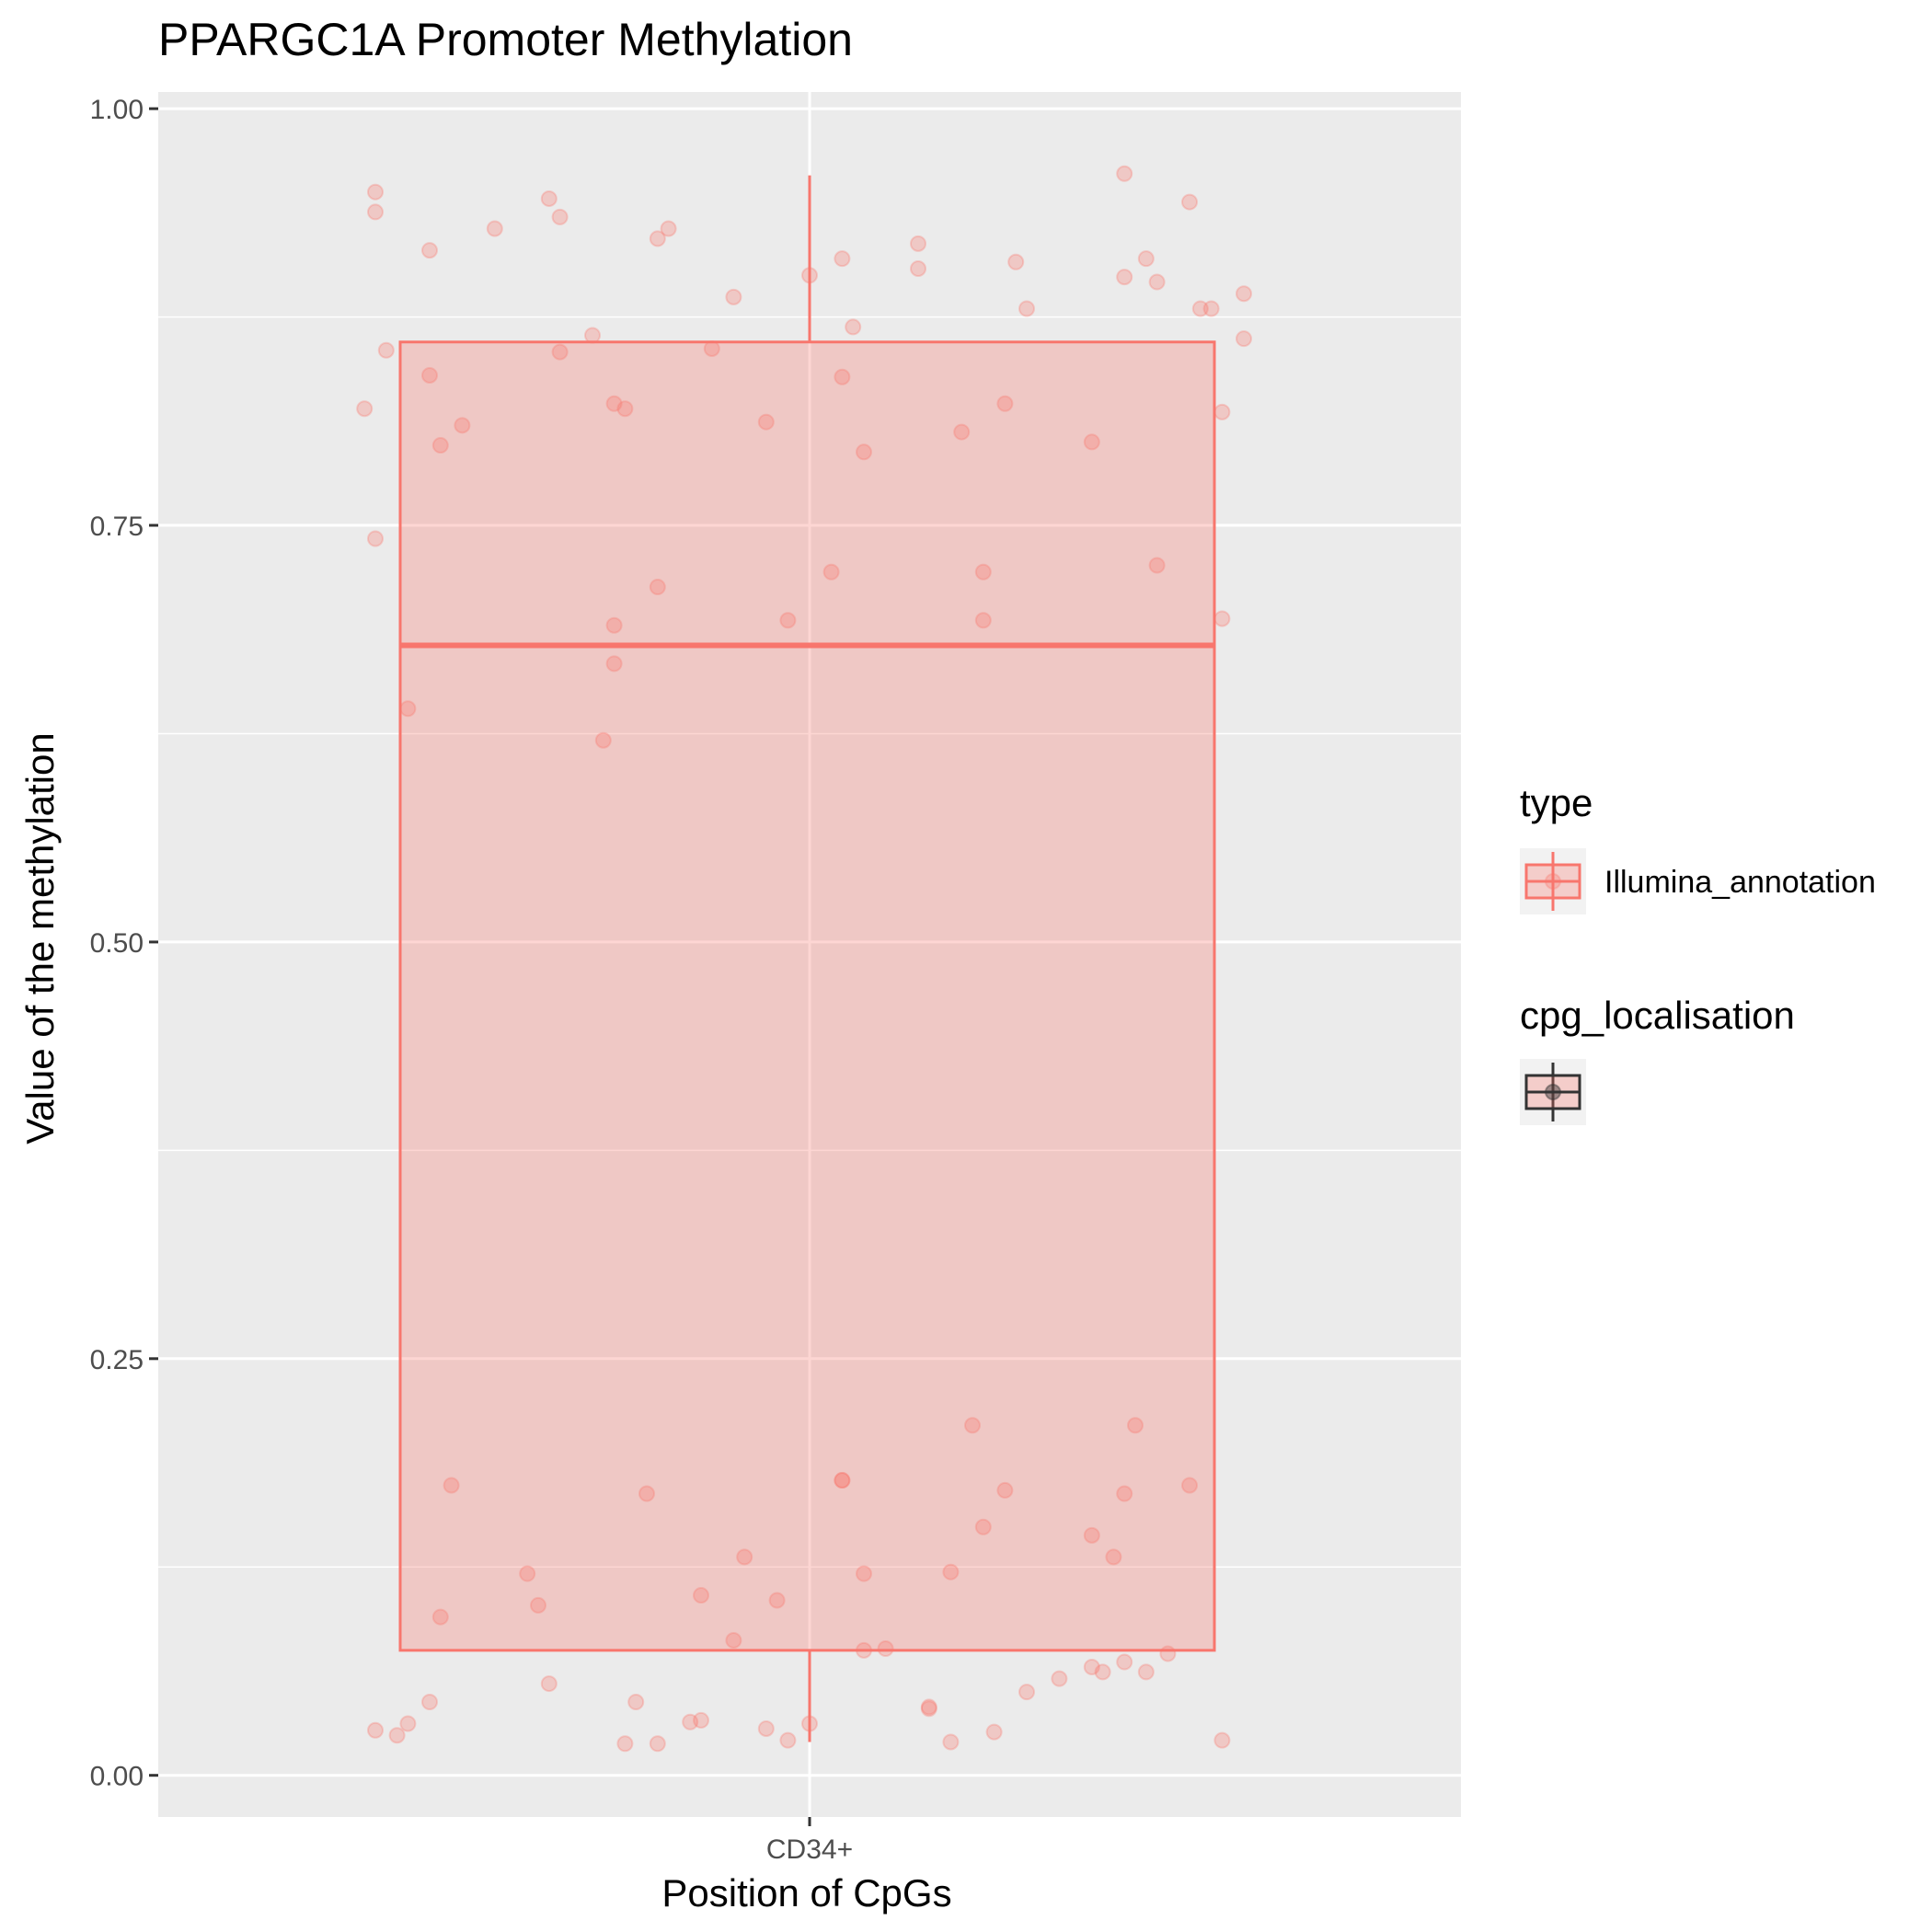 This screenshot has height=1932, width=1932. What do you see at coordinates (117, 1360) in the screenshot?
I see `y-tick-label: 0.25` at bounding box center [117, 1360].